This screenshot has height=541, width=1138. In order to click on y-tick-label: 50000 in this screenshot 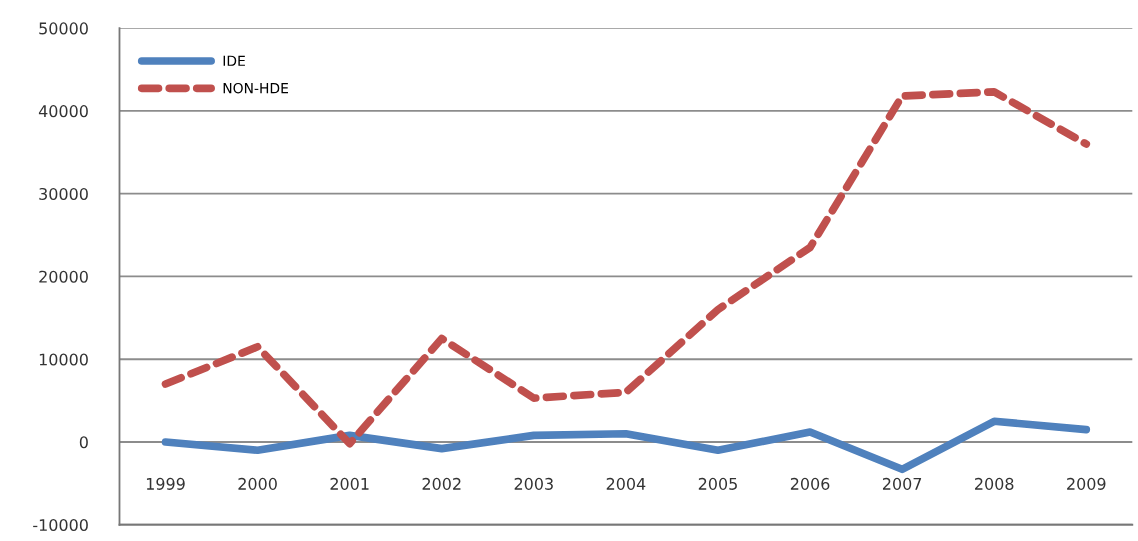, I will do `click(63, 28)`.